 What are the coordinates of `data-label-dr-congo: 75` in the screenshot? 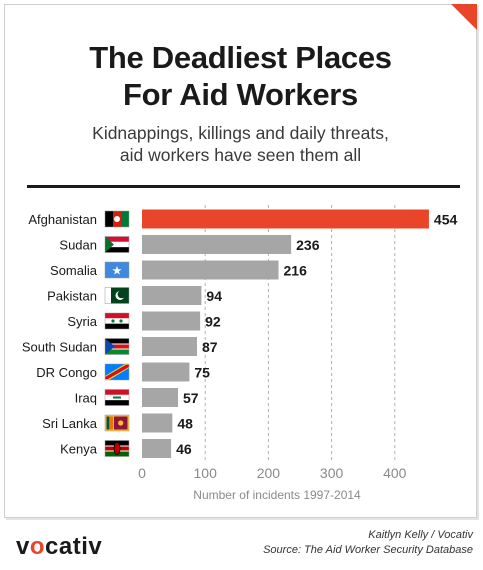 It's located at (202, 373).